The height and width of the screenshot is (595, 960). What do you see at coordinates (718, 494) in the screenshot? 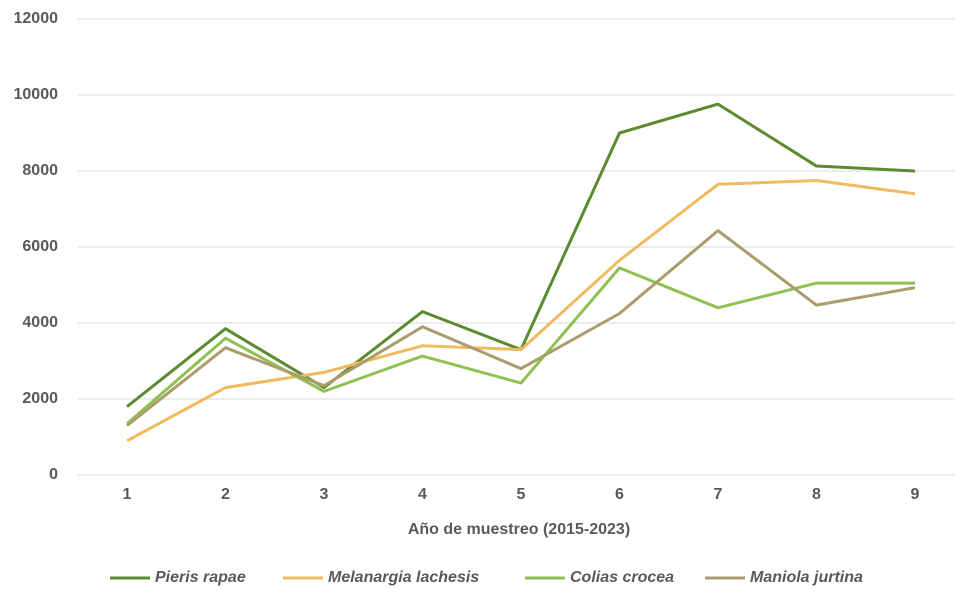
I see `x-tick-label: 7` at bounding box center [718, 494].